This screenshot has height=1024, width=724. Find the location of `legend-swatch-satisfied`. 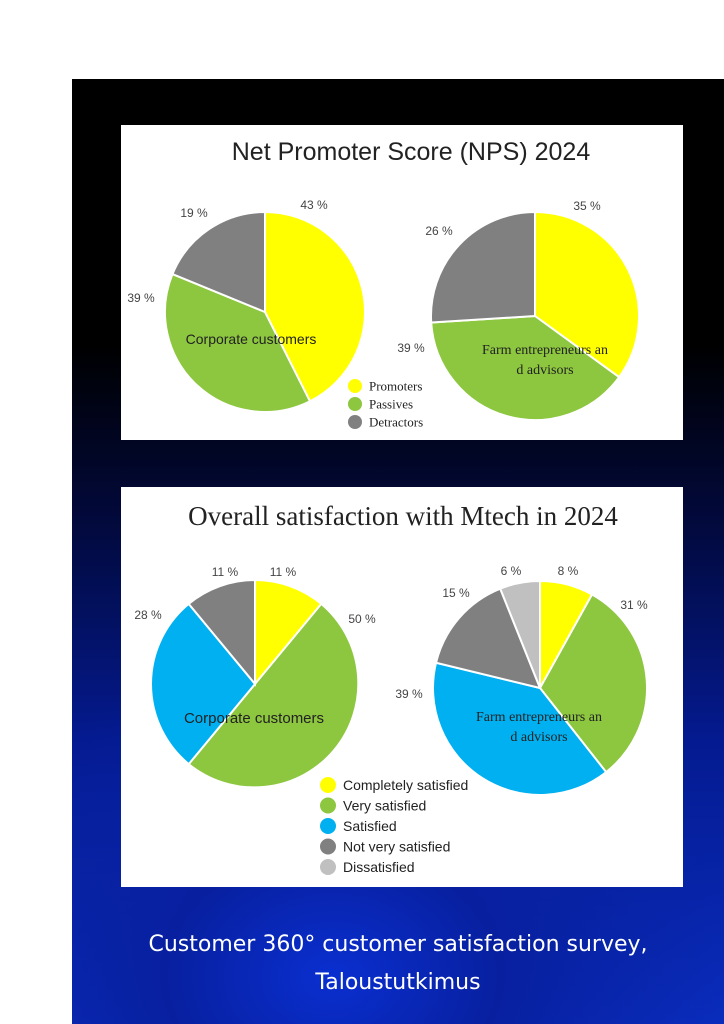

legend-swatch-satisfied is located at coordinates (328, 826).